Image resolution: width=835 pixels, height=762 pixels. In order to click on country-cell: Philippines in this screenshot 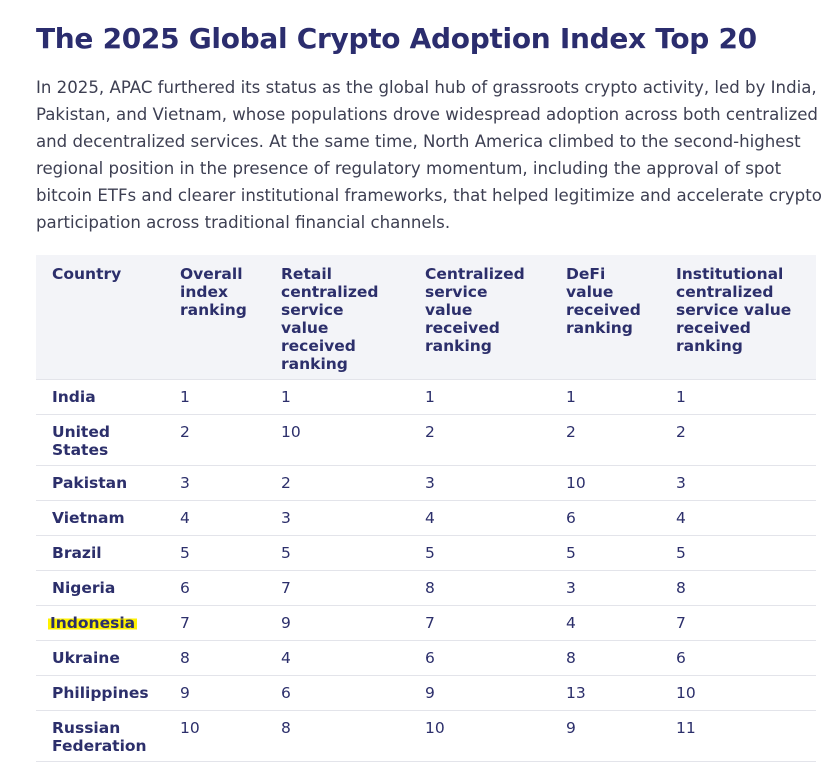, I will do `click(100, 693)`.